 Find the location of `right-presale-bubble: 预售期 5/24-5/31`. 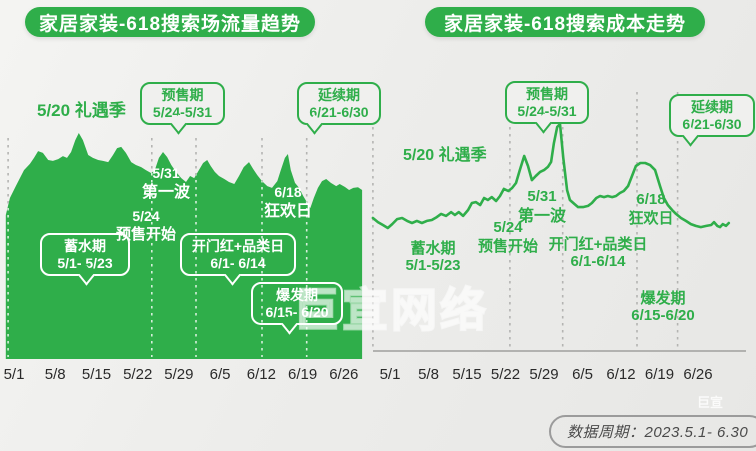

right-presale-bubble: 预售期 5/24-5/31 is located at coordinates (547, 107).